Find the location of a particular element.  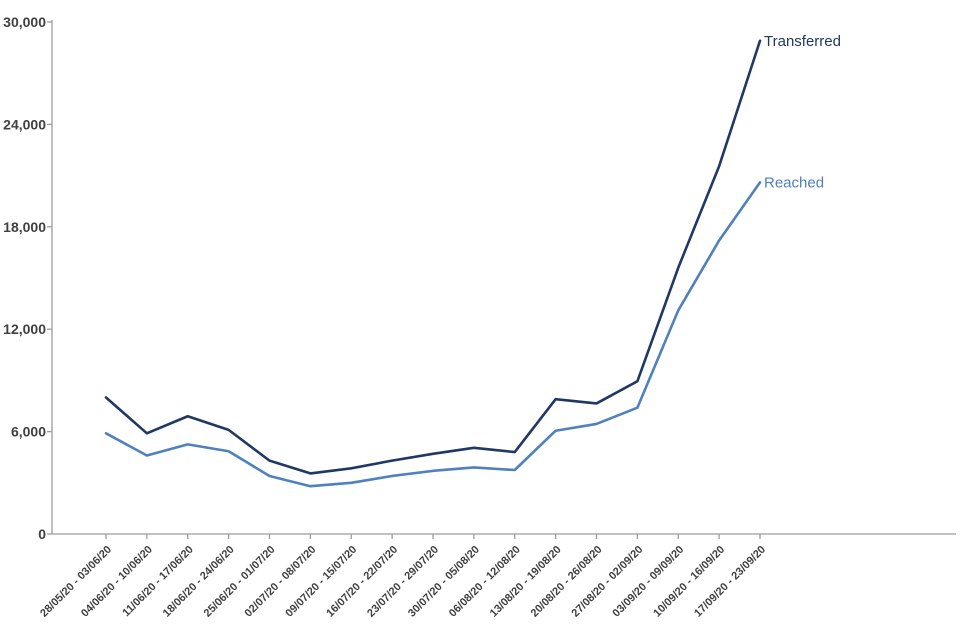

x-axis-tick-label: 06/08/20 - 12/08/20 is located at coordinates (485, 582).